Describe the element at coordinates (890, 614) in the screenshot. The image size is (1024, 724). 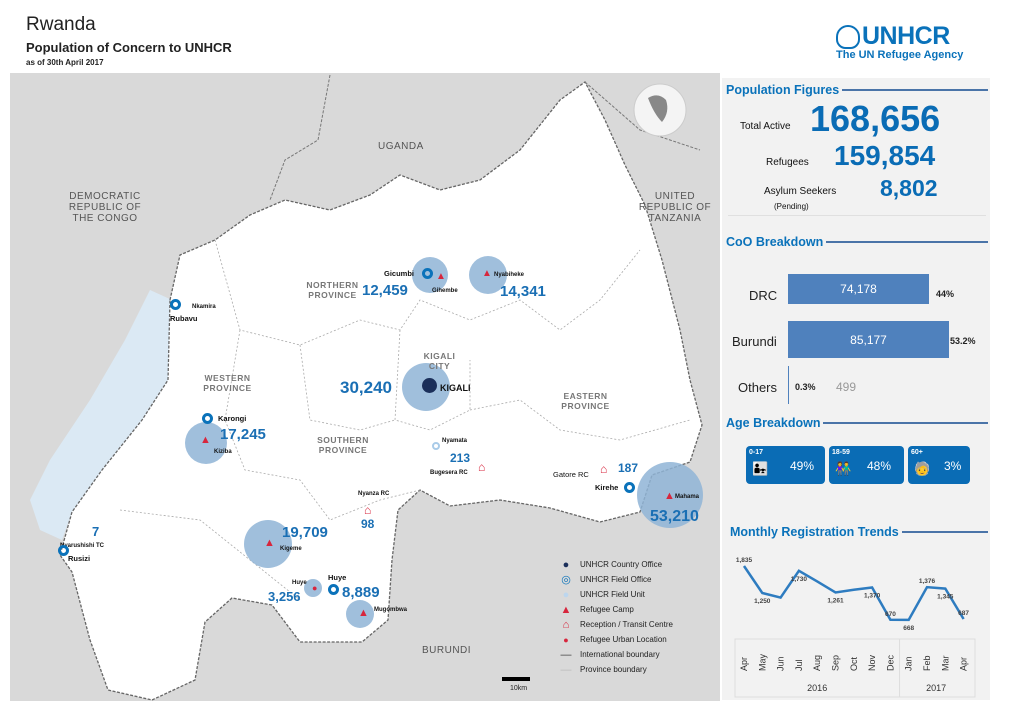
I see `data-label: 670` at that location.